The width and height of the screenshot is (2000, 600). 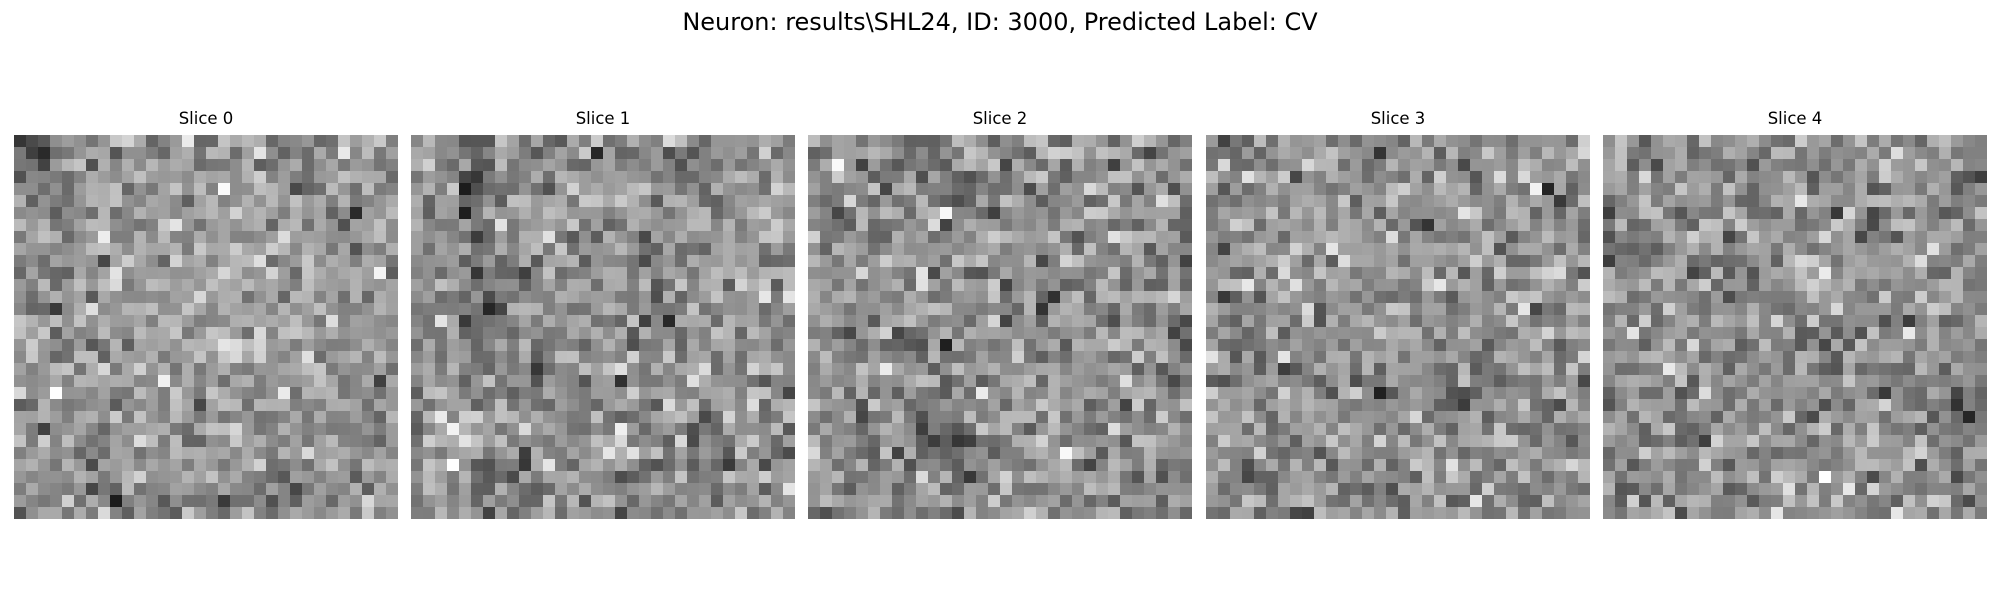 I want to click on slice-panel-3: Slice 3, so click(x=1398, y=313).